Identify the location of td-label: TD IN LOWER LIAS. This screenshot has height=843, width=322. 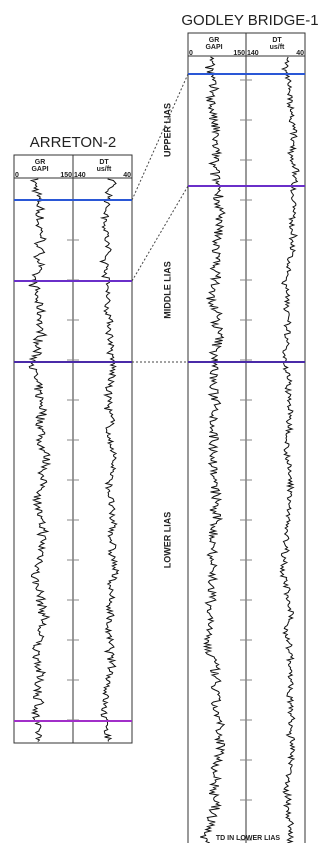
(248, 838).